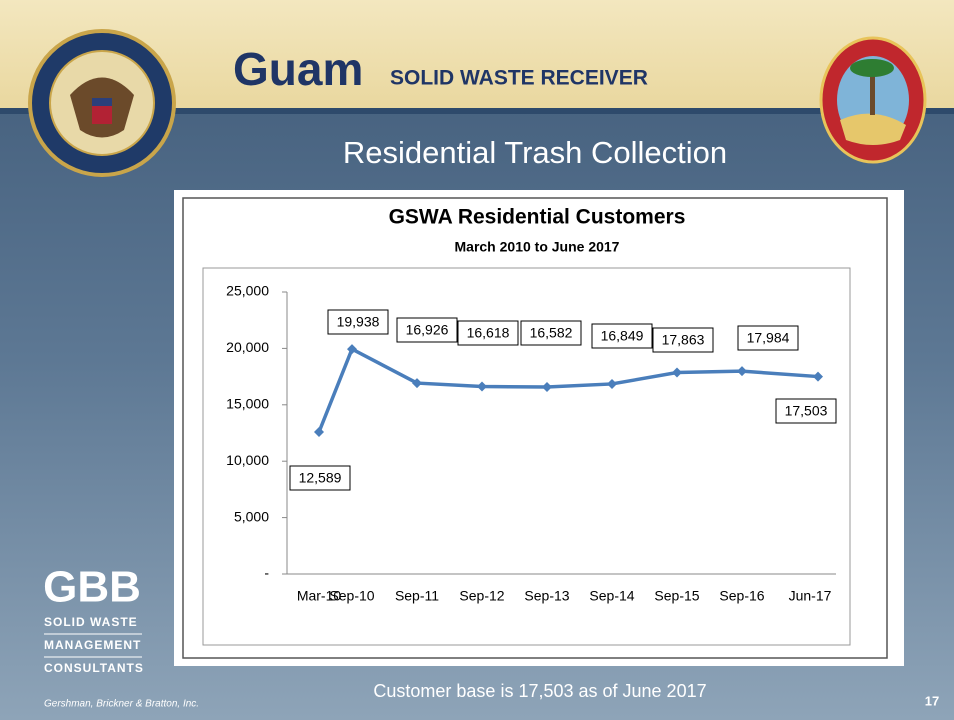 The height and width of the screenshot is (720, 954). Describe the element at coordinates (94, 668) in the screenshot. I see `logo-line: CONSULTANTS` at that location.